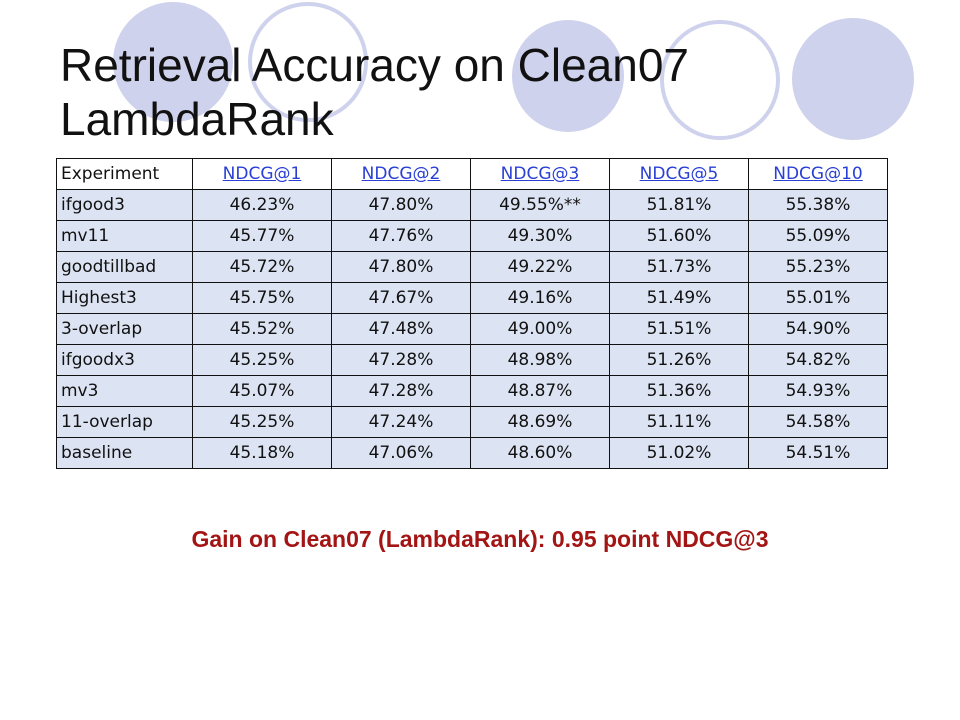  I want to click on slide-title-line1: Retrieval Accuracy on Clean07, so click(374, 65).